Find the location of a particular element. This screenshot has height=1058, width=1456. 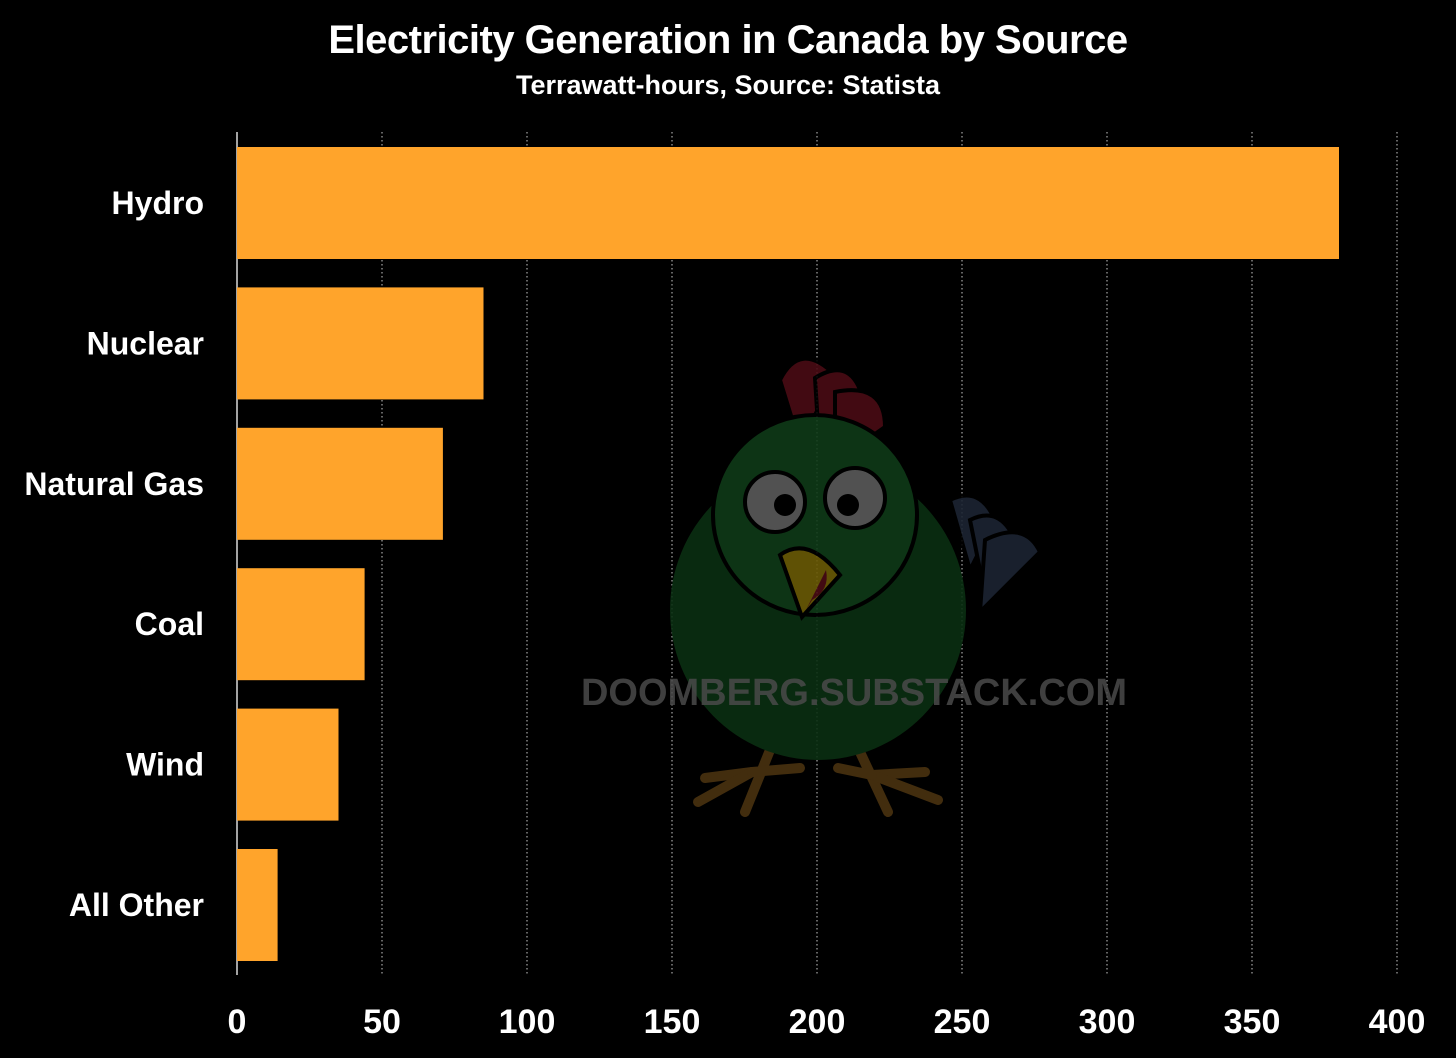

category-label: Wind is located at coordinates (165, 765).